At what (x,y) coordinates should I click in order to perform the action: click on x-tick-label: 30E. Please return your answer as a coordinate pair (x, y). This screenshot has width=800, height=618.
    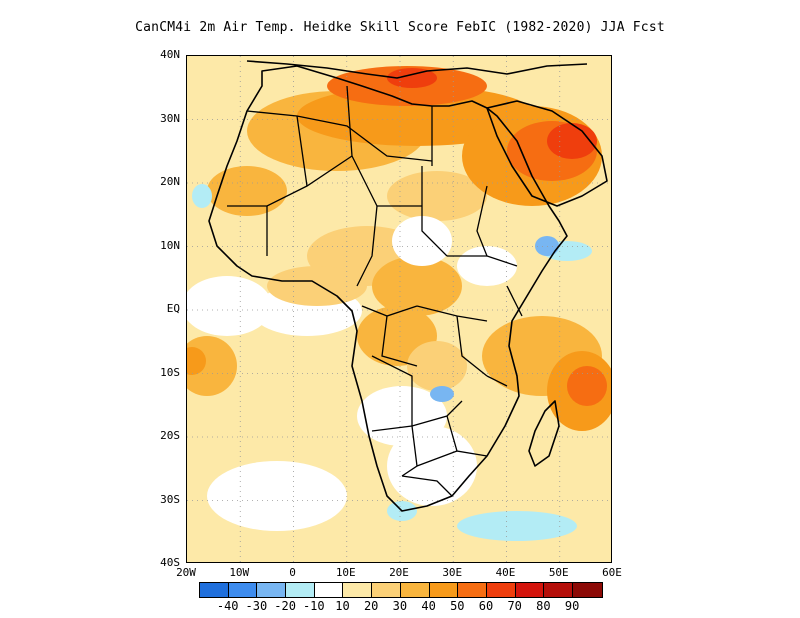
    Looking at the image, I should click on (452, 572).